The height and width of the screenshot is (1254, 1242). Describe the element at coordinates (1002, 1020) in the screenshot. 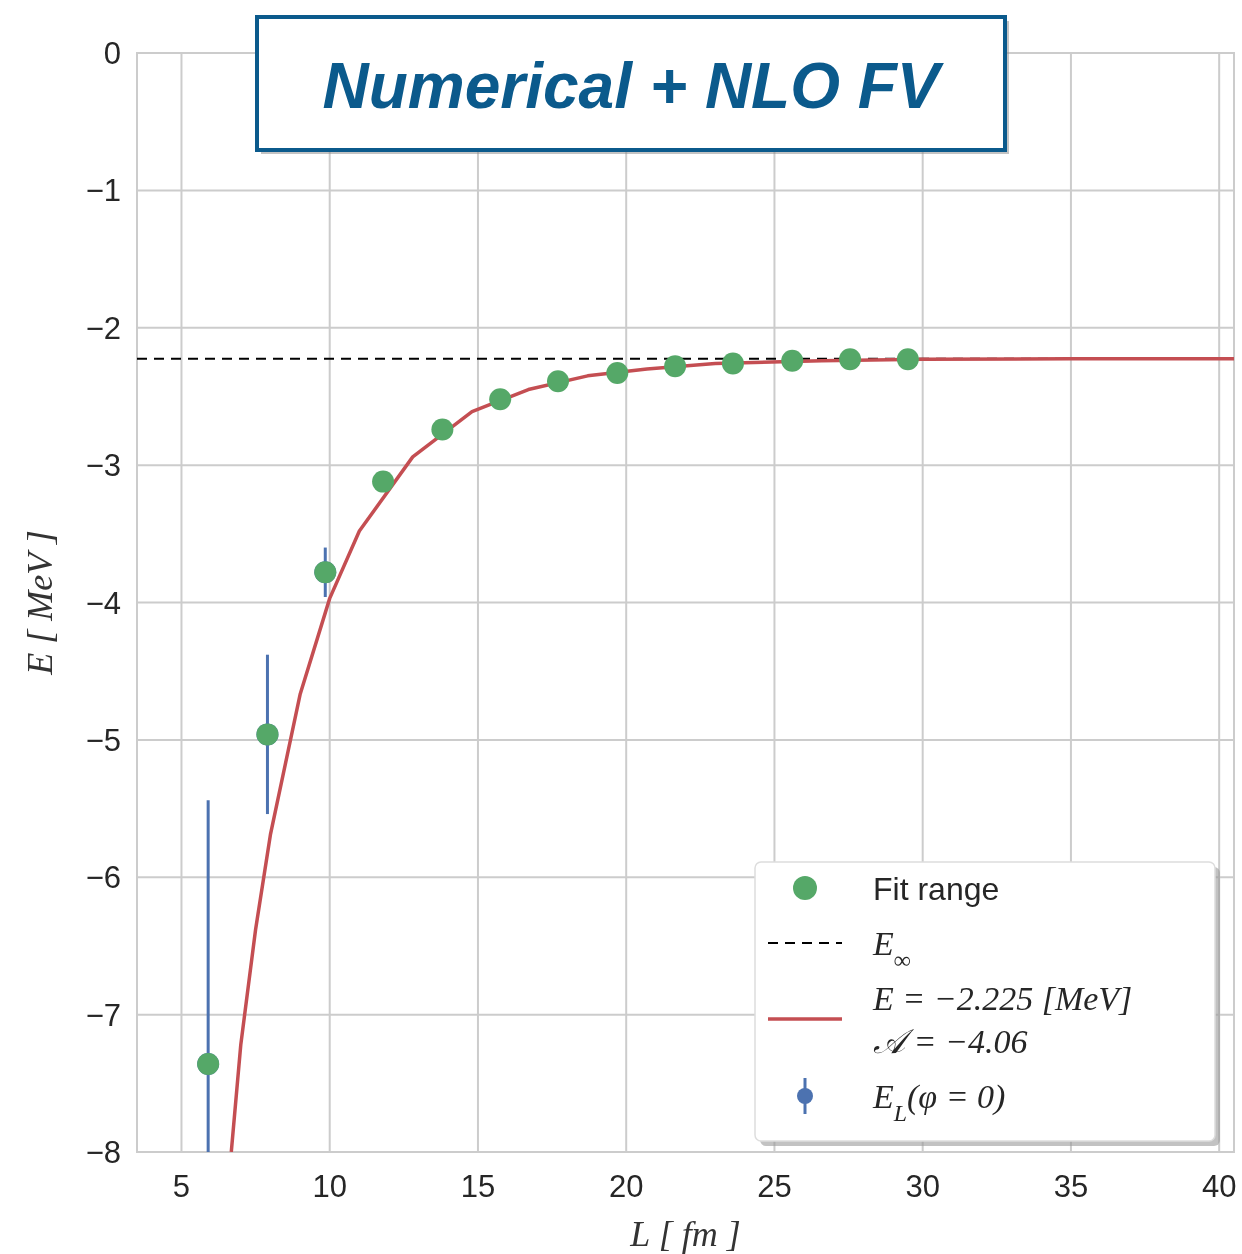

I see `legend-label: E = −2.225 [MeV] 𝒜 = −4.06` at that location.